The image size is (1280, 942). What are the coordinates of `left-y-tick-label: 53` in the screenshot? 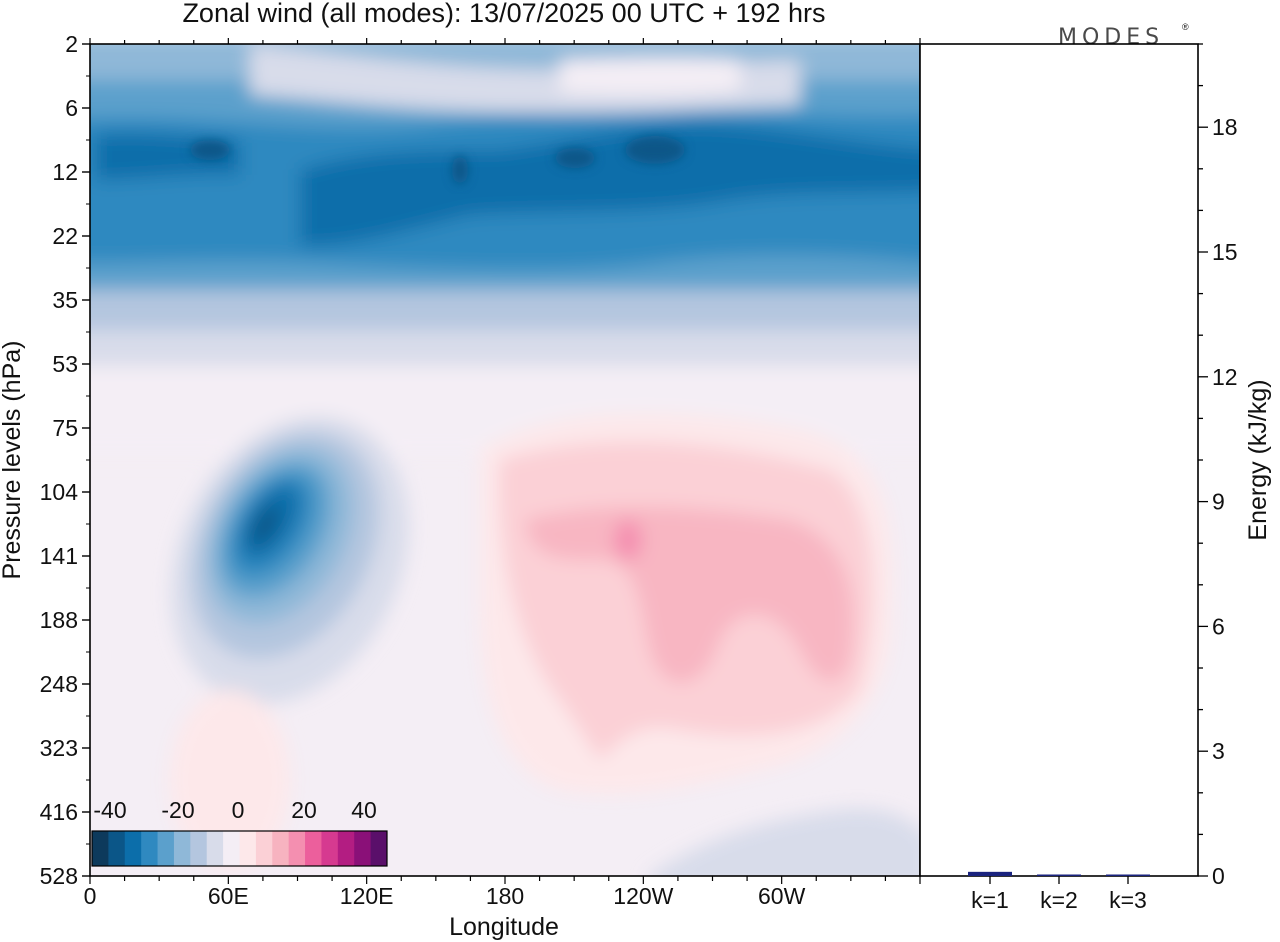 It's located at (65, 364).